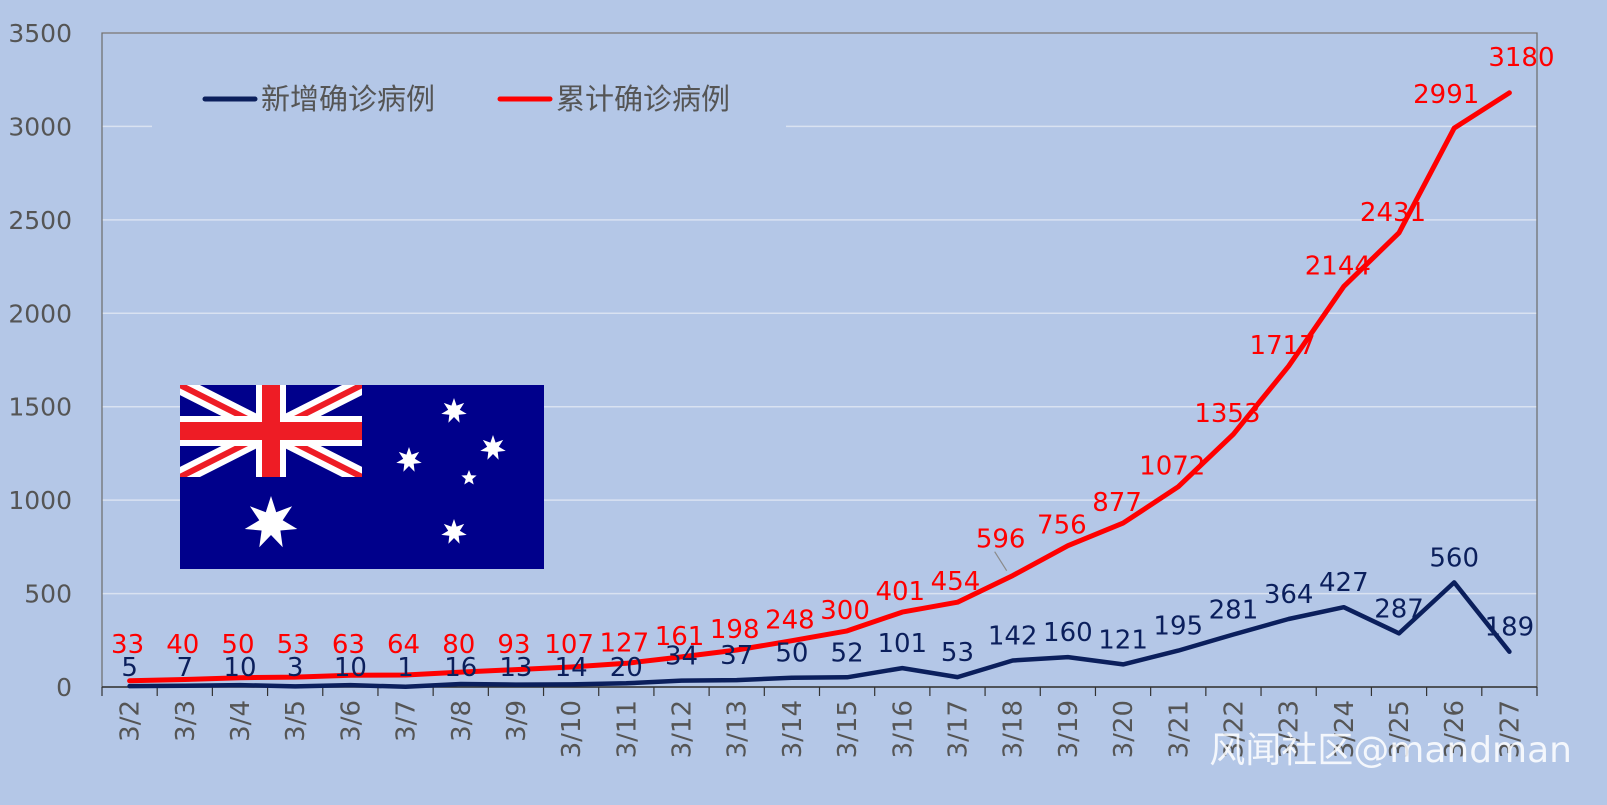 The image size is (1607, 805). What do you see at coordinates (1510, 729) in the screenshot?
I see `x-tick-label: 3/27` at bounding box center [1510, 729].